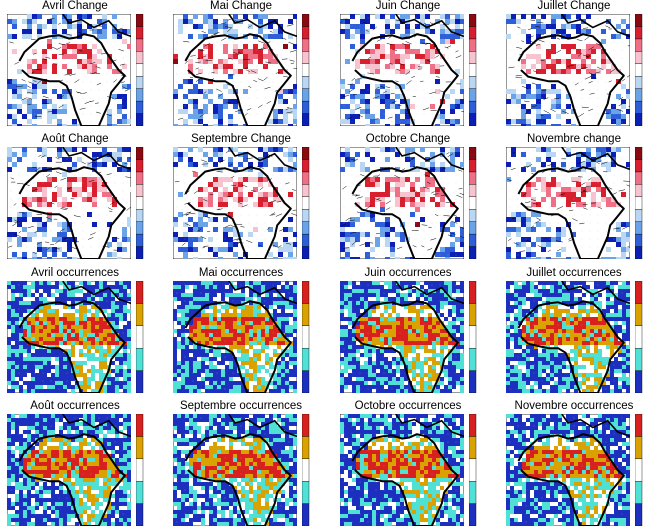 The height and width of the screenshot is (532, 658). I want to click on panel-septembre-change: Septembre Change, so click(248, 199).